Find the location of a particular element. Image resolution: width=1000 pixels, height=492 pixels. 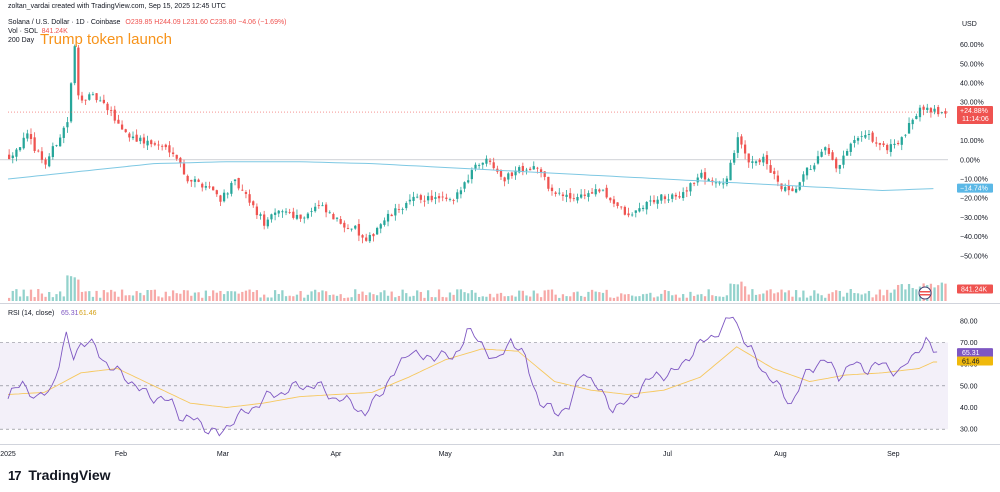

rsi-tick-label: 80.00 is located at coordinates (969, 321).